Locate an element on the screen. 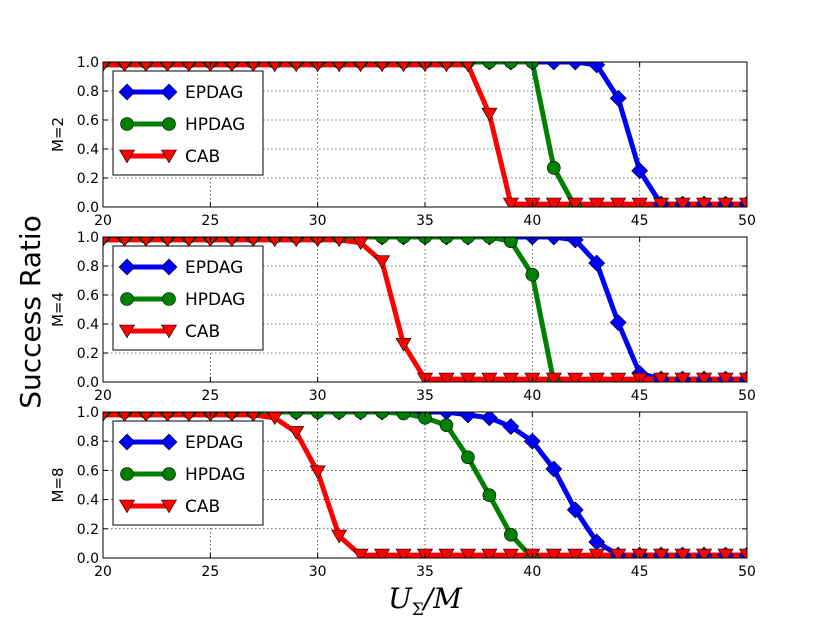 The image size is (830, 623). x-tick-label: 50 is located at coordinates (747, 396).